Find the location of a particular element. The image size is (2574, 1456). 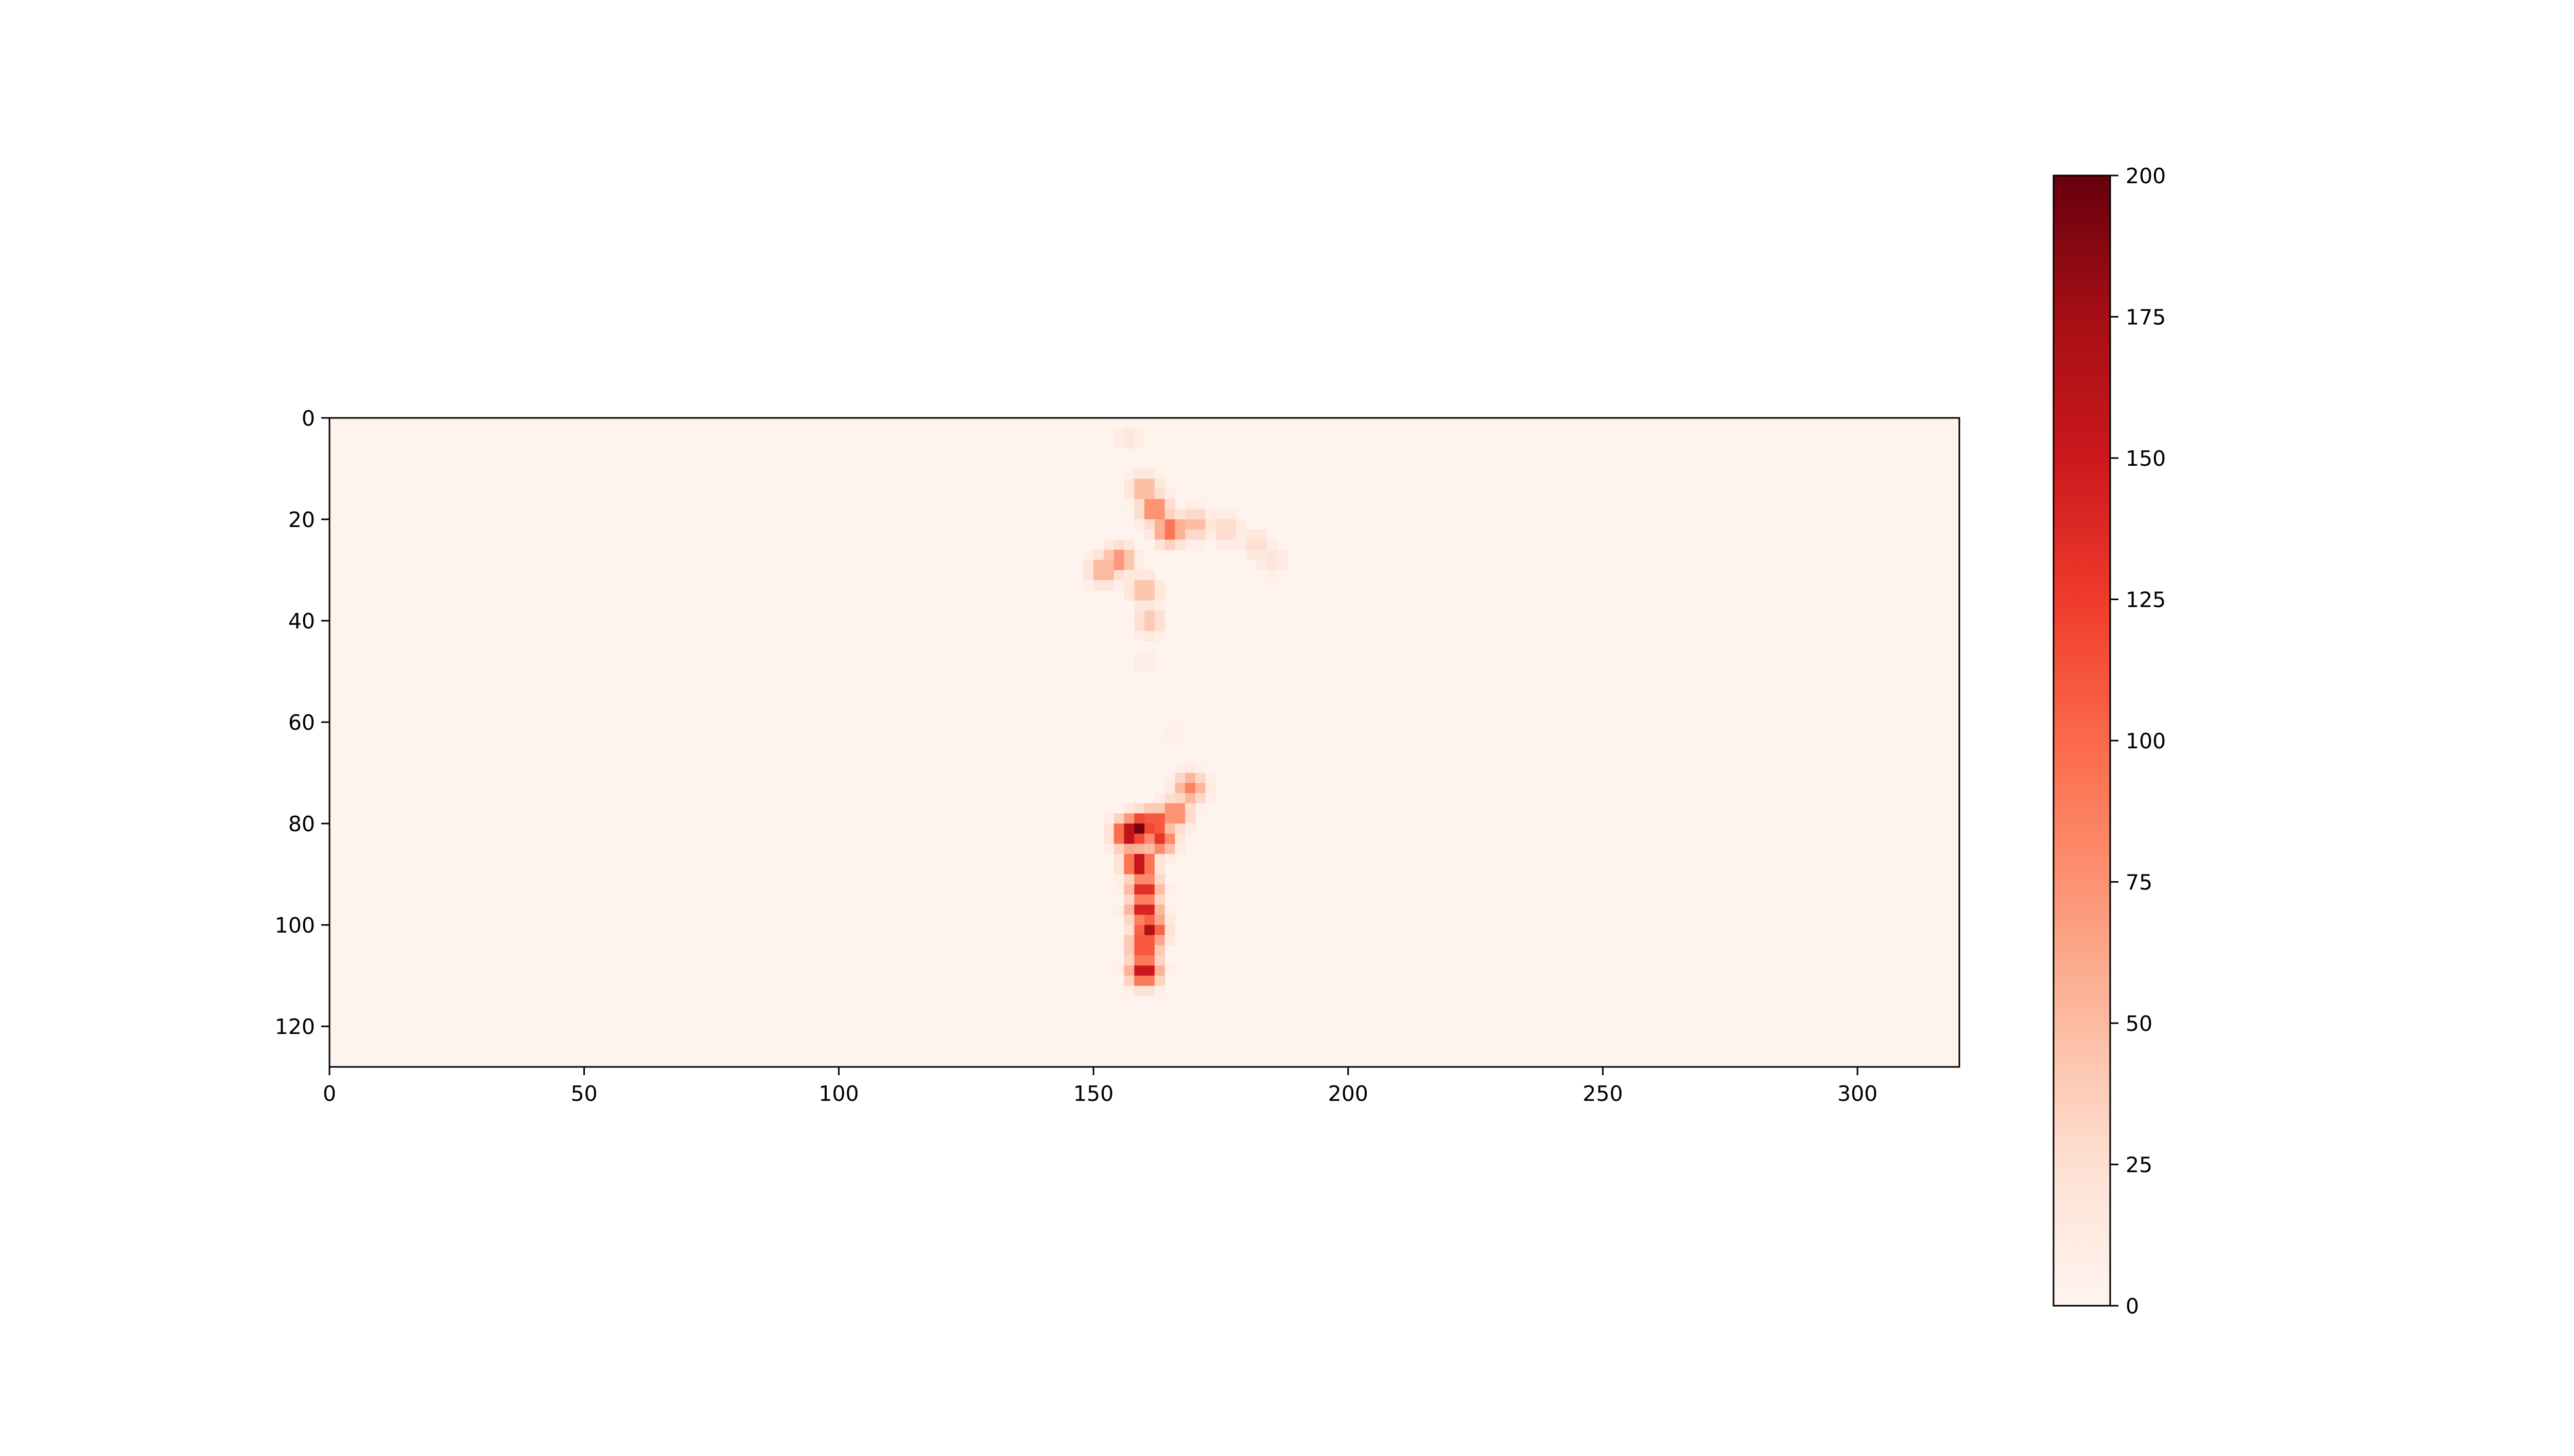

x-axis: 0 50 100 150 200 250 300 is located at coordinates (1100, 1086).